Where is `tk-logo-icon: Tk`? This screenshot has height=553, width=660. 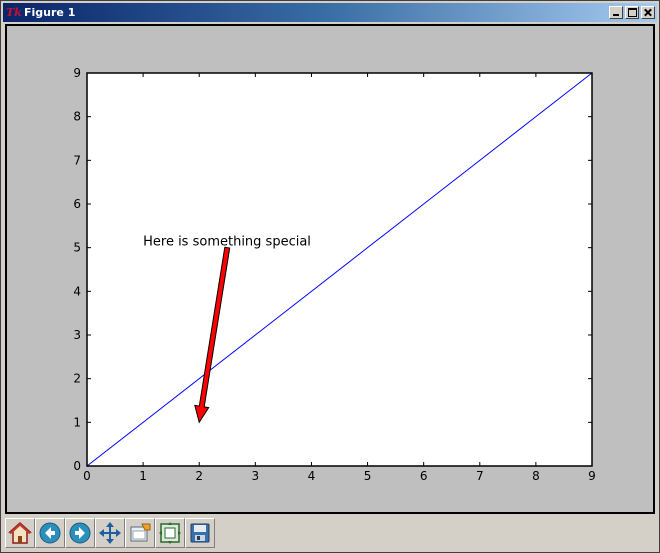 tk-logo-icon: Tk is located at coordinates (14, 12).